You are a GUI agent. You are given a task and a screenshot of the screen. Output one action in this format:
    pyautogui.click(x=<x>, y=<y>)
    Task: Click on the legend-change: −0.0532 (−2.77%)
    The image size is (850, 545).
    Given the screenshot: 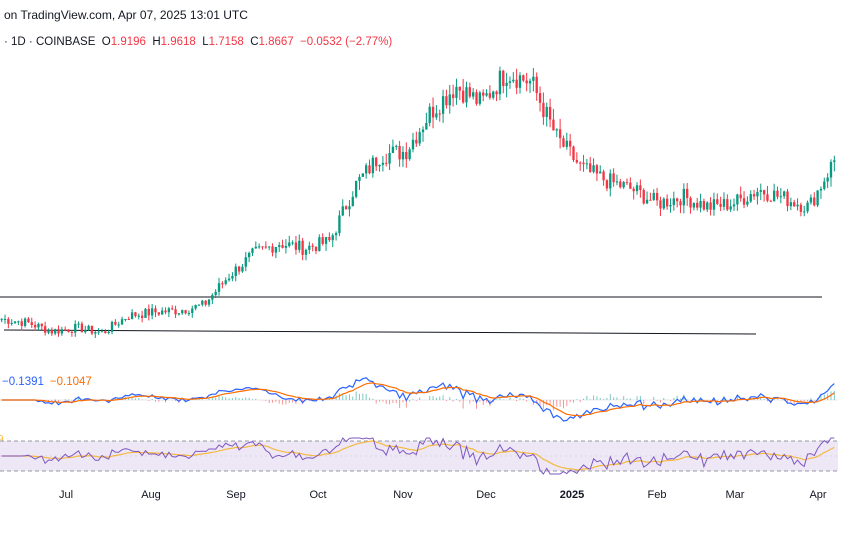 What is the action you would take?
    pyautogui.click(x=346, y=42)
    